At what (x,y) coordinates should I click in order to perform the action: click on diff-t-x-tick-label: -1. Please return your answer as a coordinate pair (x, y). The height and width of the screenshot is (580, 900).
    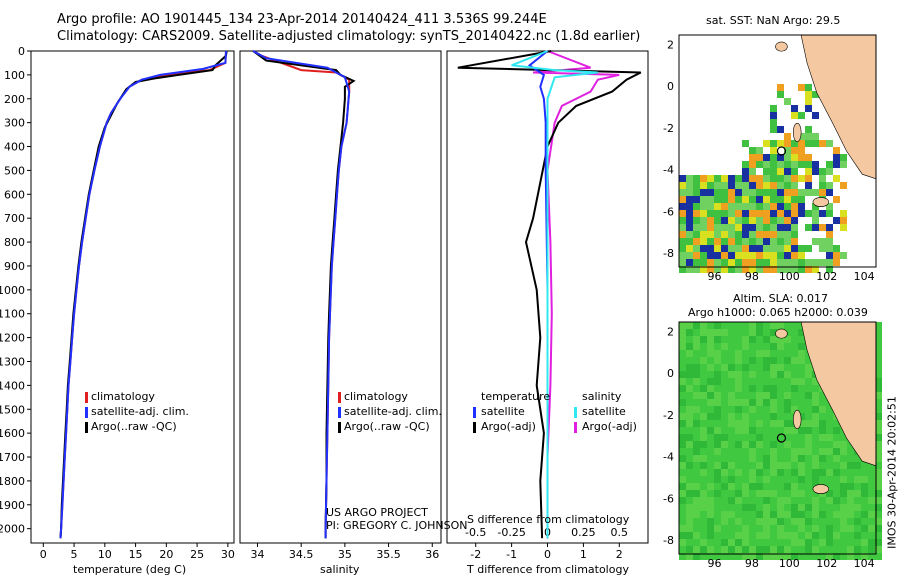
    Looking at the image, I should click on (511, 554).